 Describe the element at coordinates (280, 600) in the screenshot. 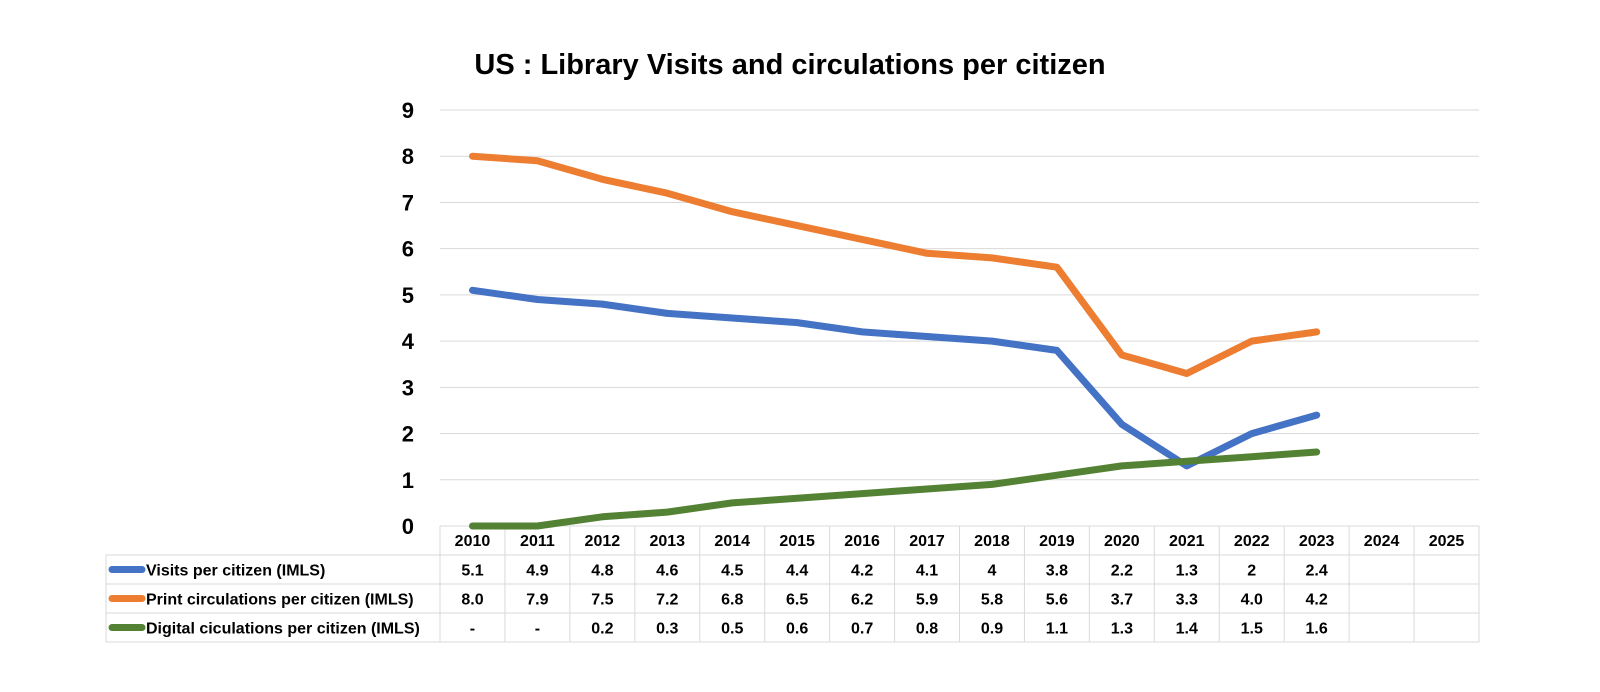

I see `legend-label: Print circulations per citizen (IMLS)` at that location.